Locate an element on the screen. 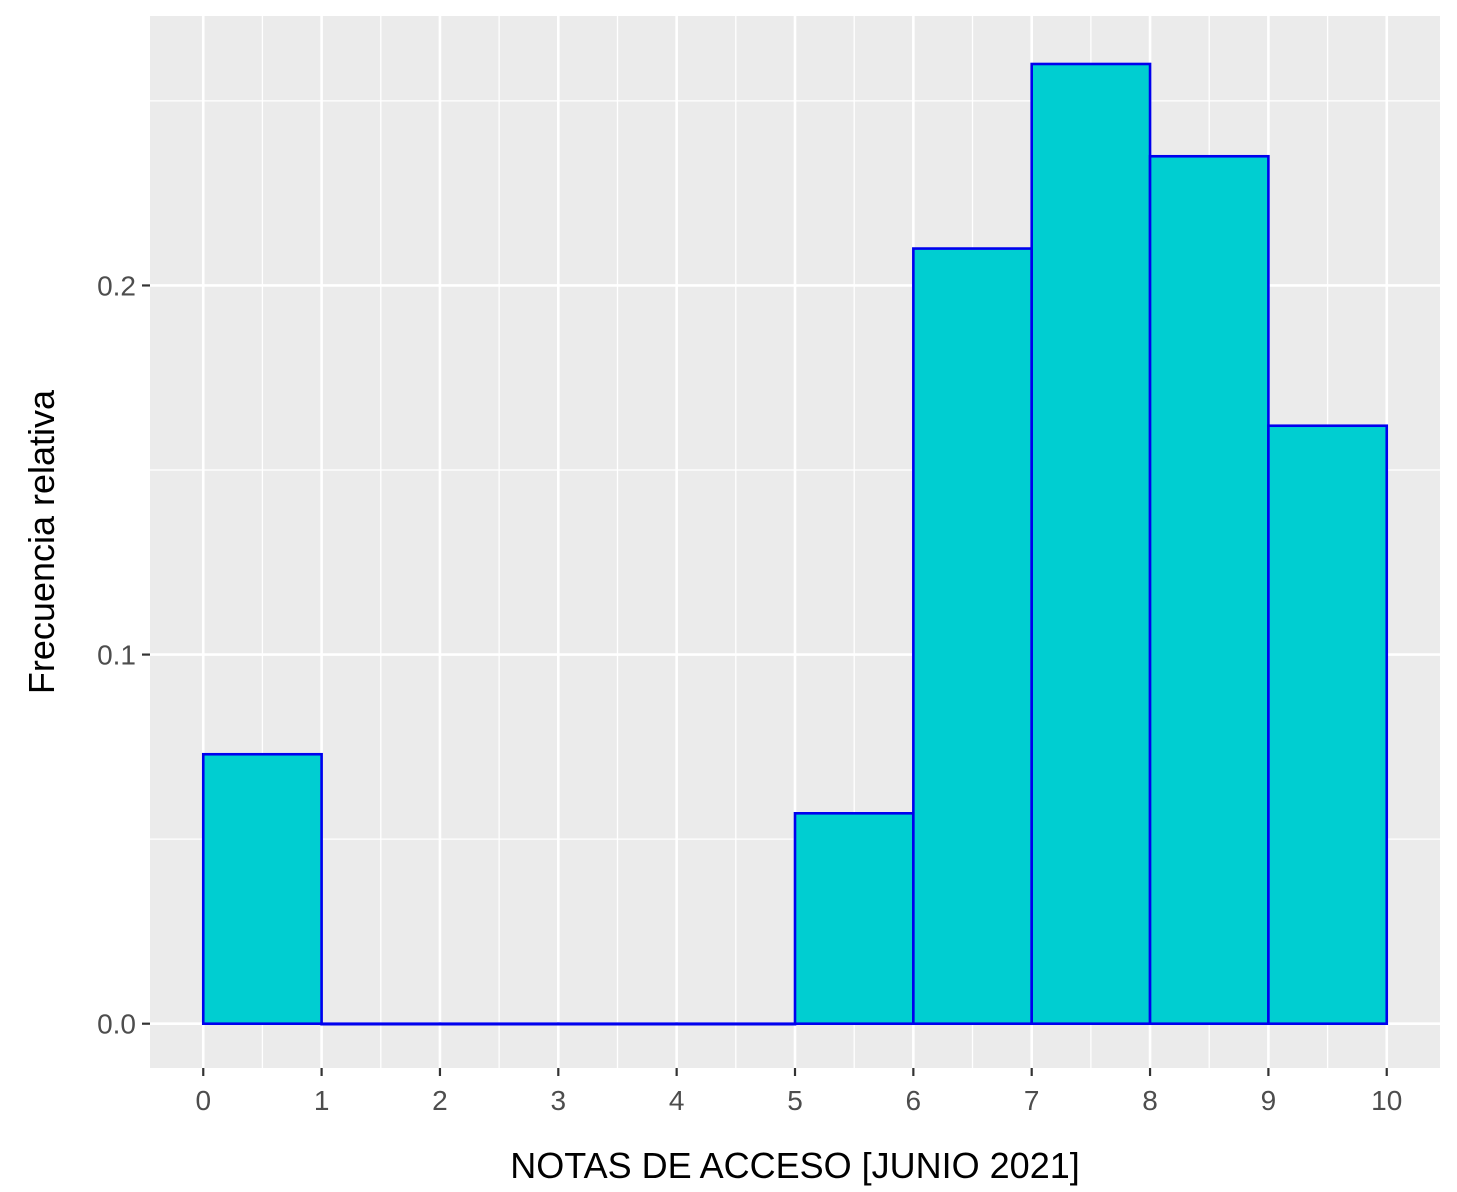  x-tick-label: 2 is located at coordinates (440, 1100).